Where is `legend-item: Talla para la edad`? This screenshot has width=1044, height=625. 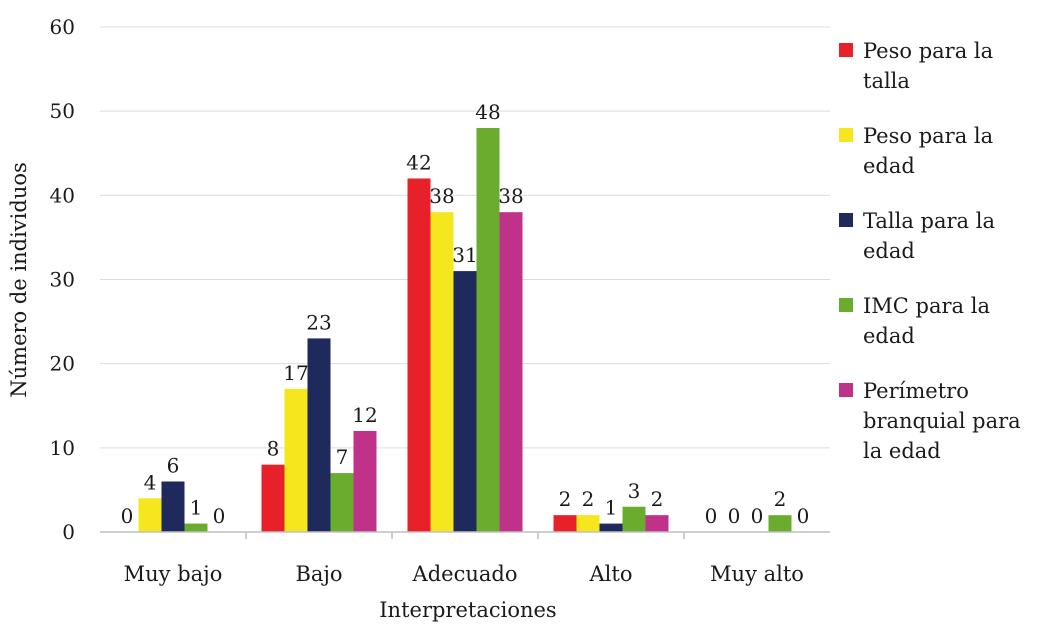
legend-item: Talla para la edad is located at coordinates (941, 236).